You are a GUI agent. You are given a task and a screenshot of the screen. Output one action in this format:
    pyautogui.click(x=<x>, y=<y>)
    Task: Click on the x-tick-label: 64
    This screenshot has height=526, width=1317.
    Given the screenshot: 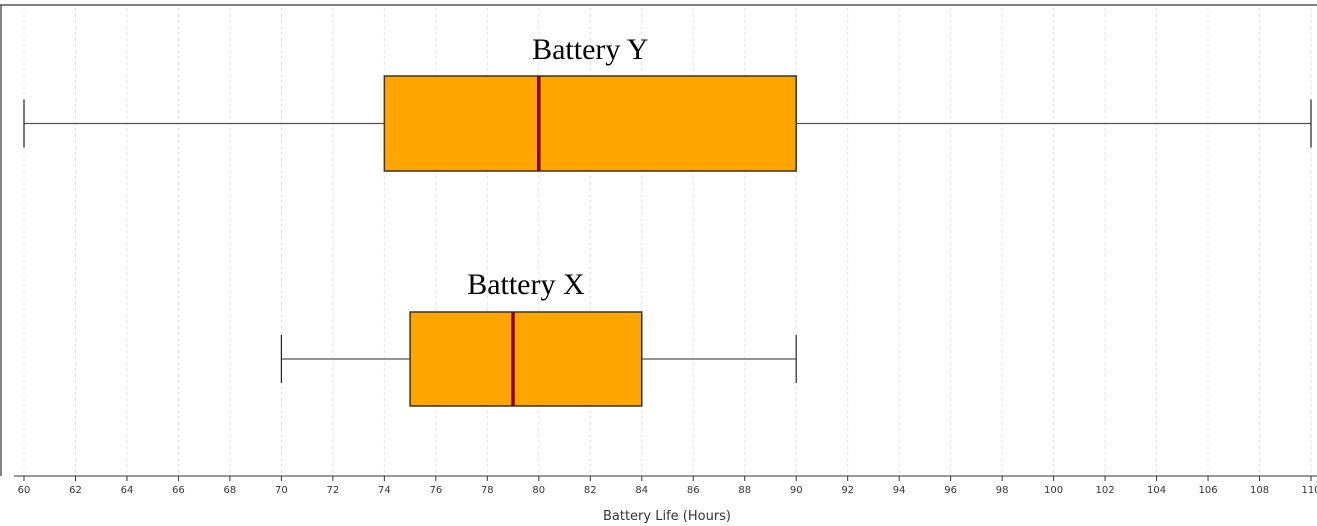 What is the action you would take?
    pyautogui.click(x=127, y=490)
    